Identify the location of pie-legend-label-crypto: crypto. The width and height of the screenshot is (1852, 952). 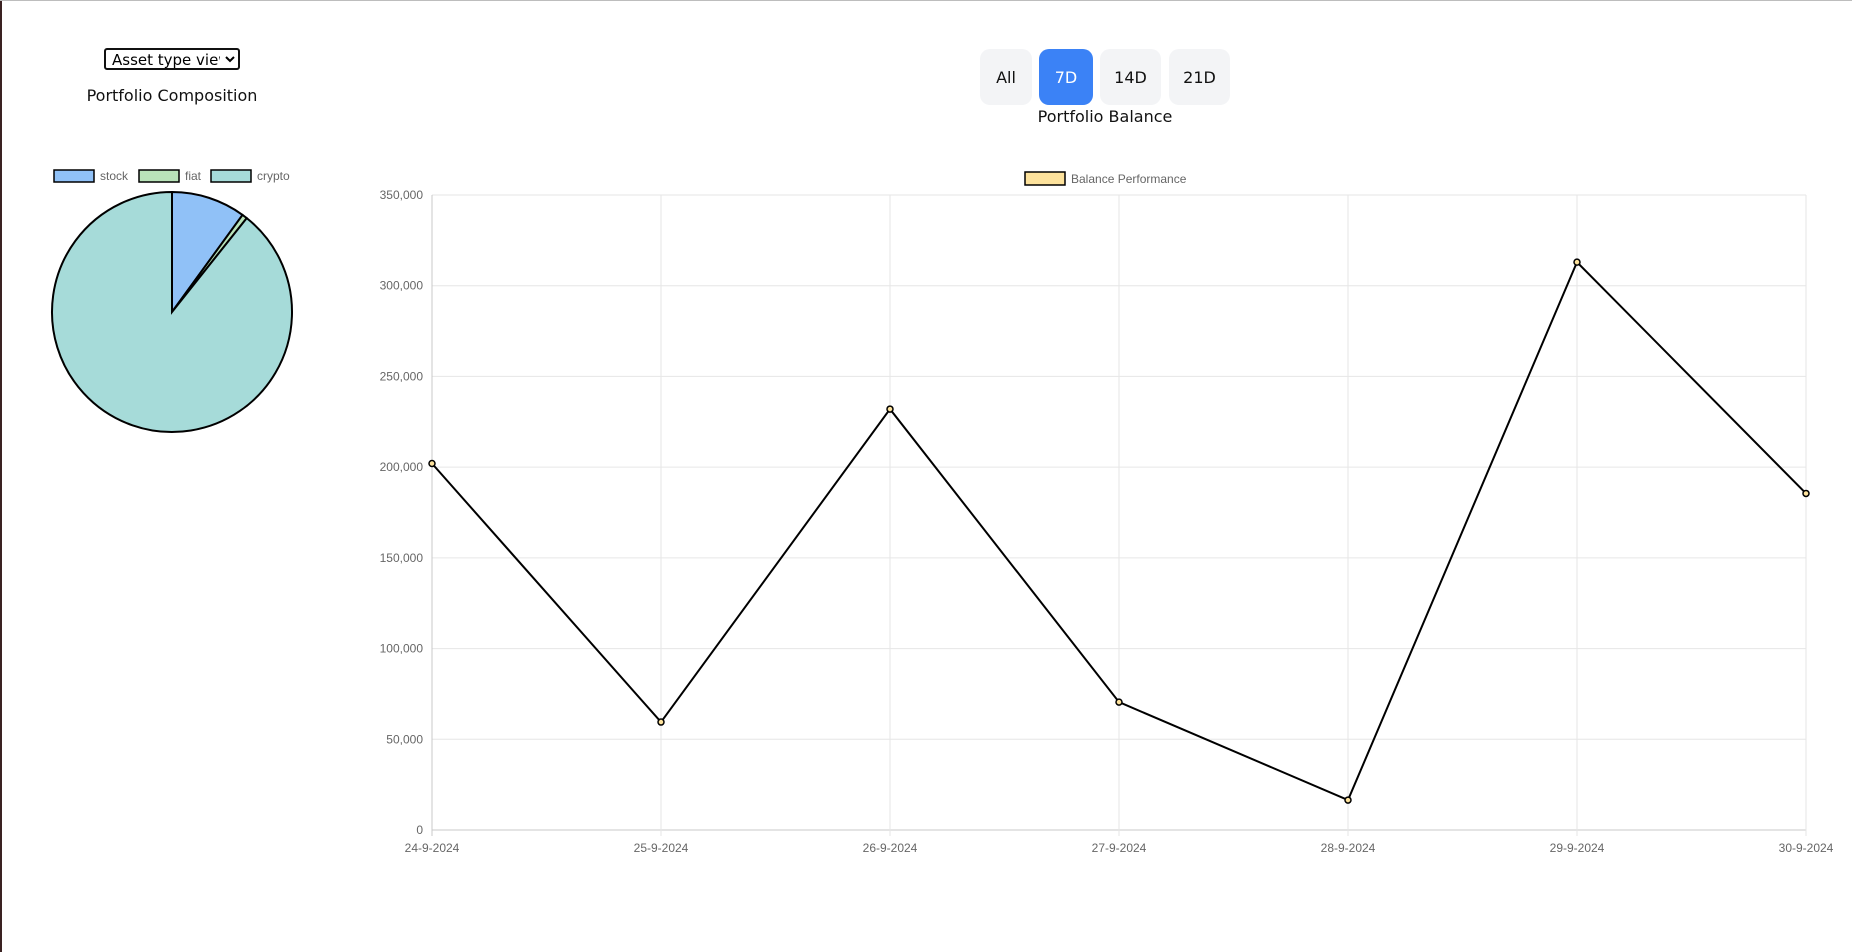
(273, 176).